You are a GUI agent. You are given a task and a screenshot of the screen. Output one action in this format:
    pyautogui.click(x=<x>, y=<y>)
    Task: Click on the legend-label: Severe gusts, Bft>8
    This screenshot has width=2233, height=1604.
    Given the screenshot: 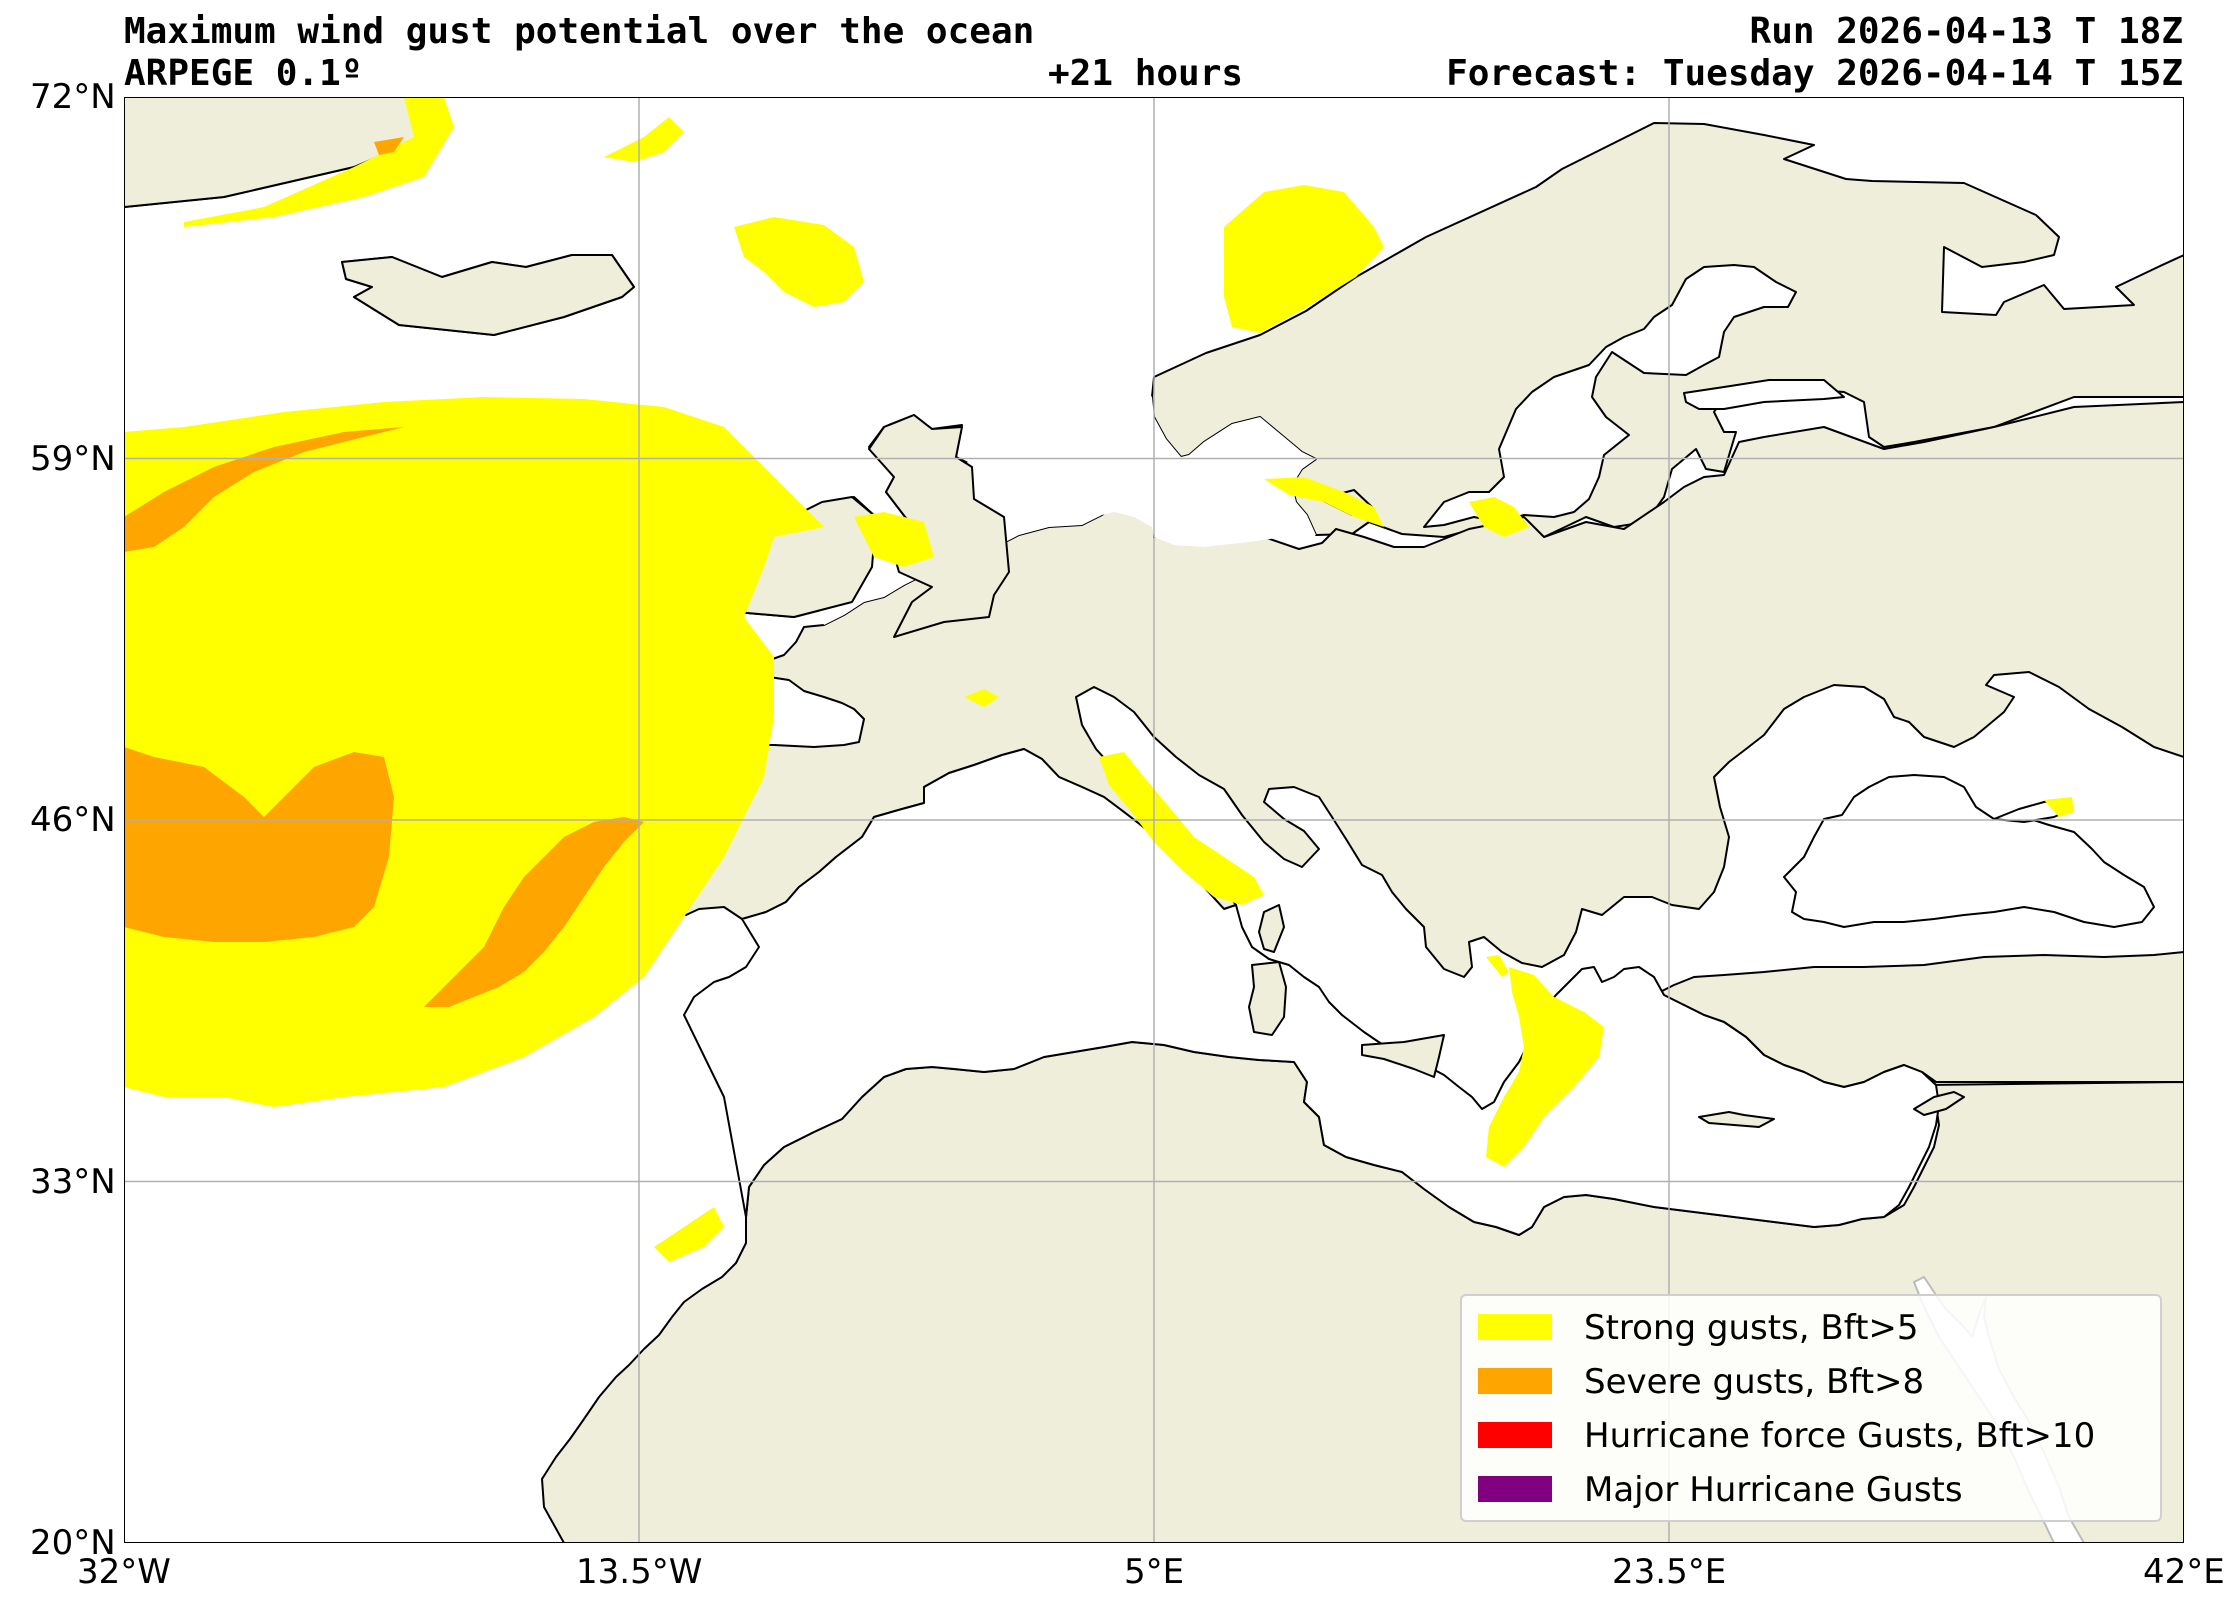 What is the action you would take?
    pyautogui.click(x=1754, y=1382)
    